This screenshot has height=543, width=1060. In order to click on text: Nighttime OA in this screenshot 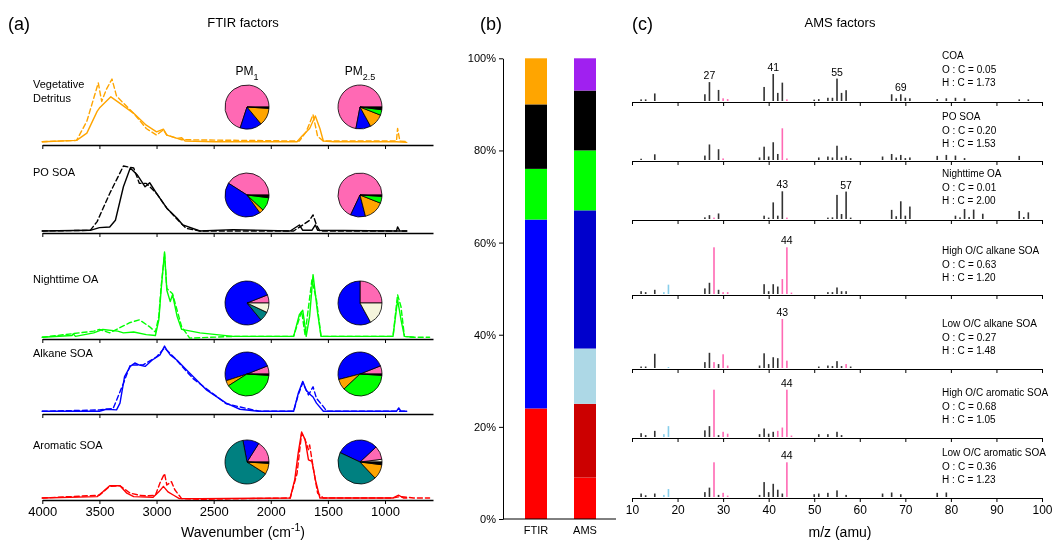, I will do `click(972, 173)`.